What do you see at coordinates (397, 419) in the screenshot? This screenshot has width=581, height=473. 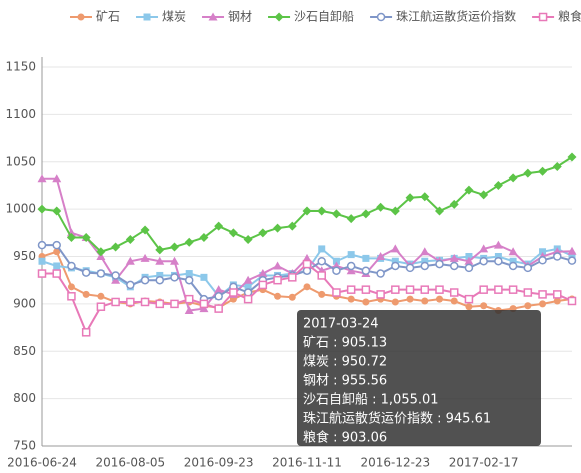 I see `tooltip-line: 珠江航运散货运价指数 : 945.61` at bounding box center [397, 419].